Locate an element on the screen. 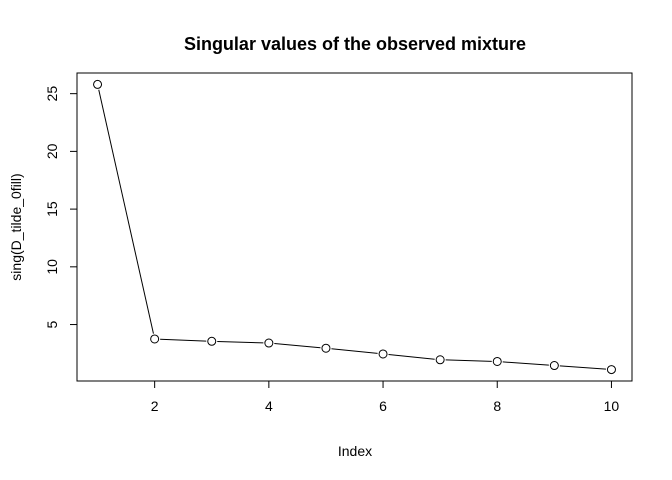  y-axis-label: sing(D_tilde_0fill) is located at coordinates (16, 226).